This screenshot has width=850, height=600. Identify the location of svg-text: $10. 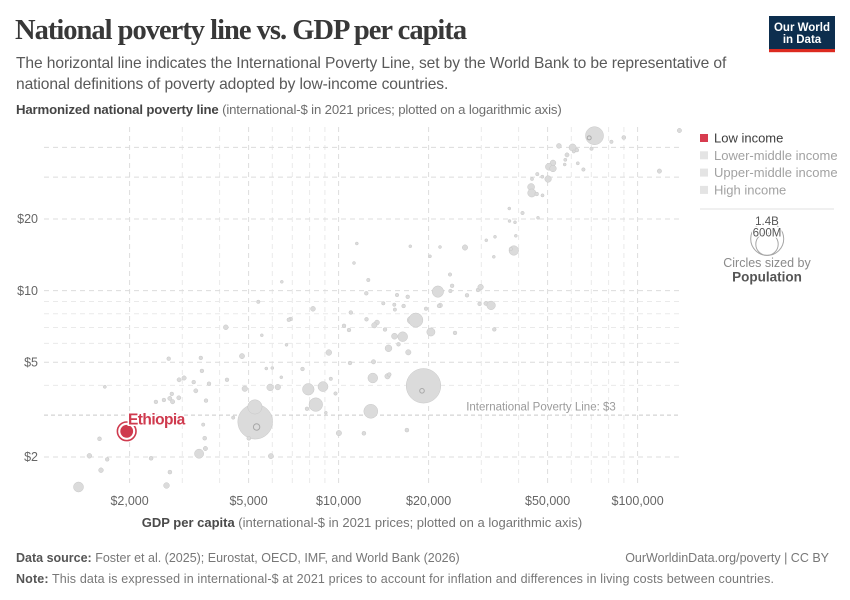
(27, 291).